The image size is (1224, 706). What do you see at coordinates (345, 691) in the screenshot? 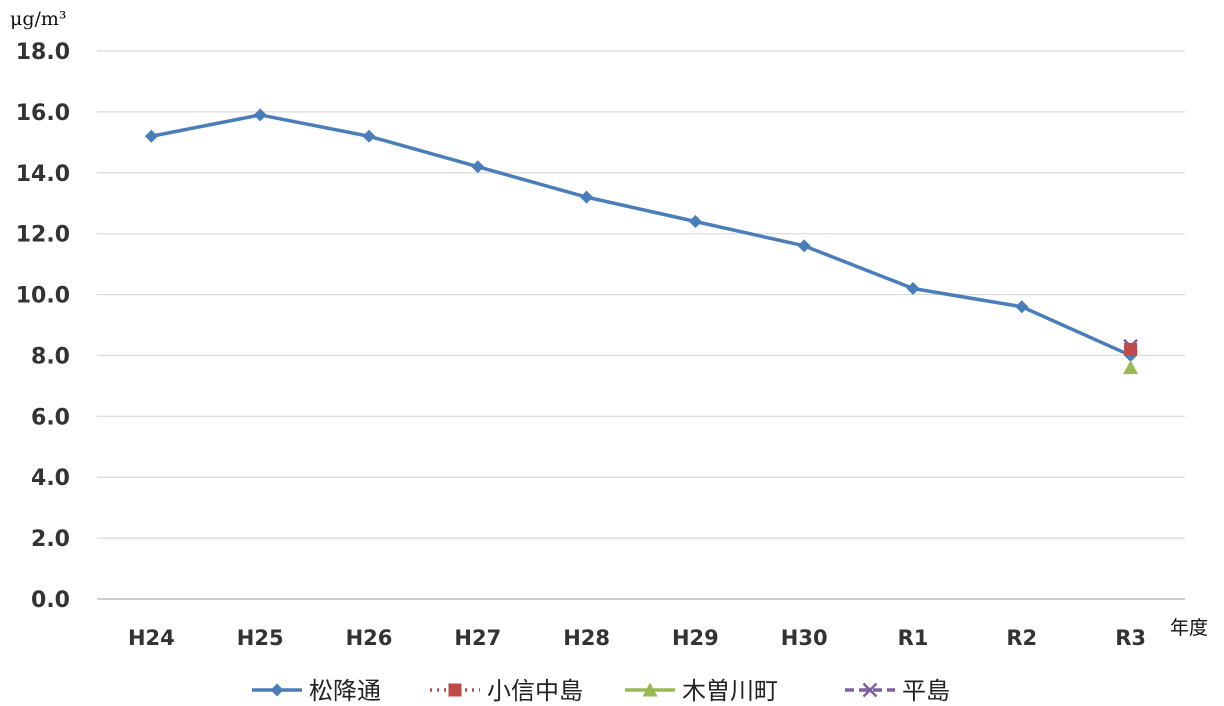
I see `legend-label: 松降通` at bounding box center [345, 691].